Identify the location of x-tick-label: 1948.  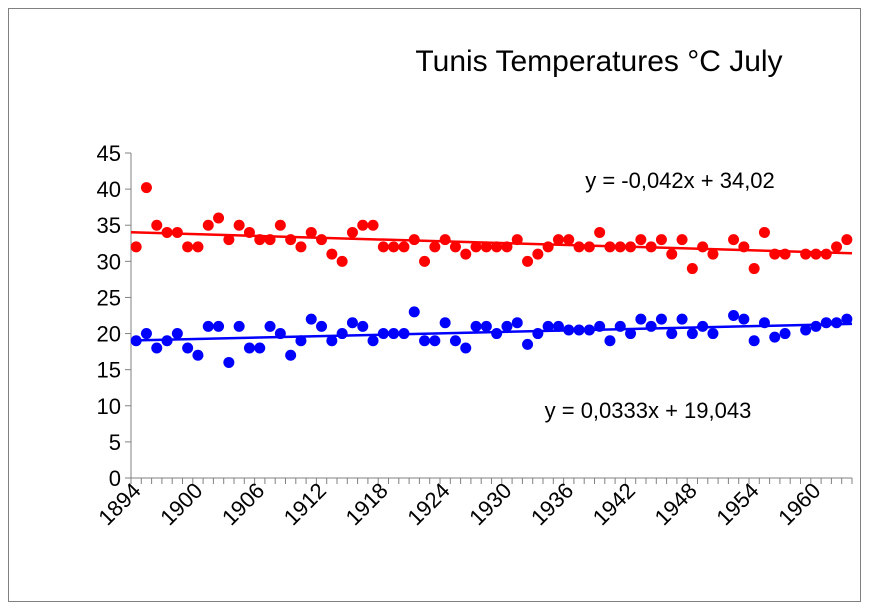
(676, 504).